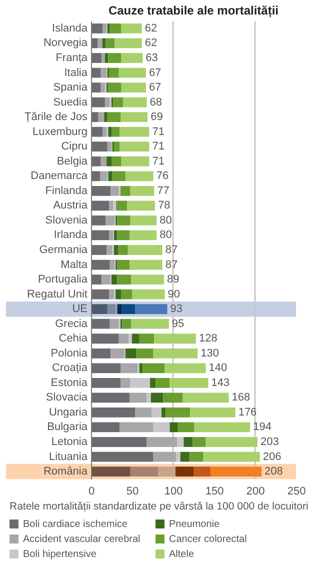 The height and width of the screenshot is (575, 330). Describe the element at coordinates (69, 442) in the screenshot. I see `y-tick-label: Letonia` at that location.